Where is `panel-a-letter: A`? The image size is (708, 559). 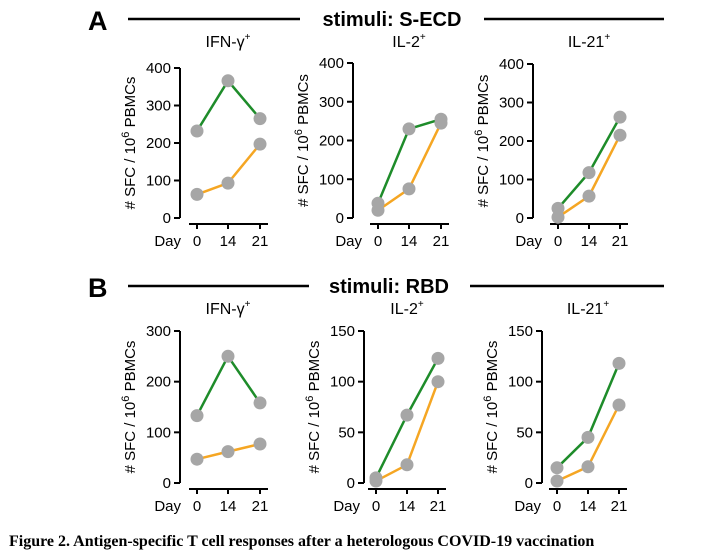 panel-a-letter: A is located at coordinates (98, 21).